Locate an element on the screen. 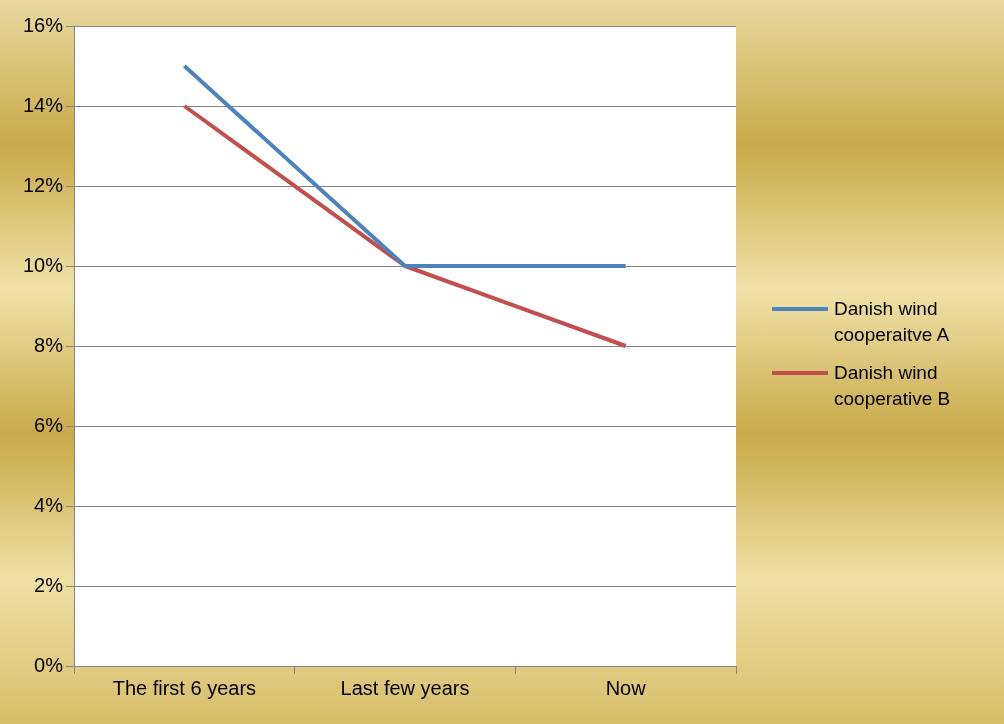 The height and width of the screenshot is (724, 1004). y-tick-label: 8% is located at coordinates (49, 344).